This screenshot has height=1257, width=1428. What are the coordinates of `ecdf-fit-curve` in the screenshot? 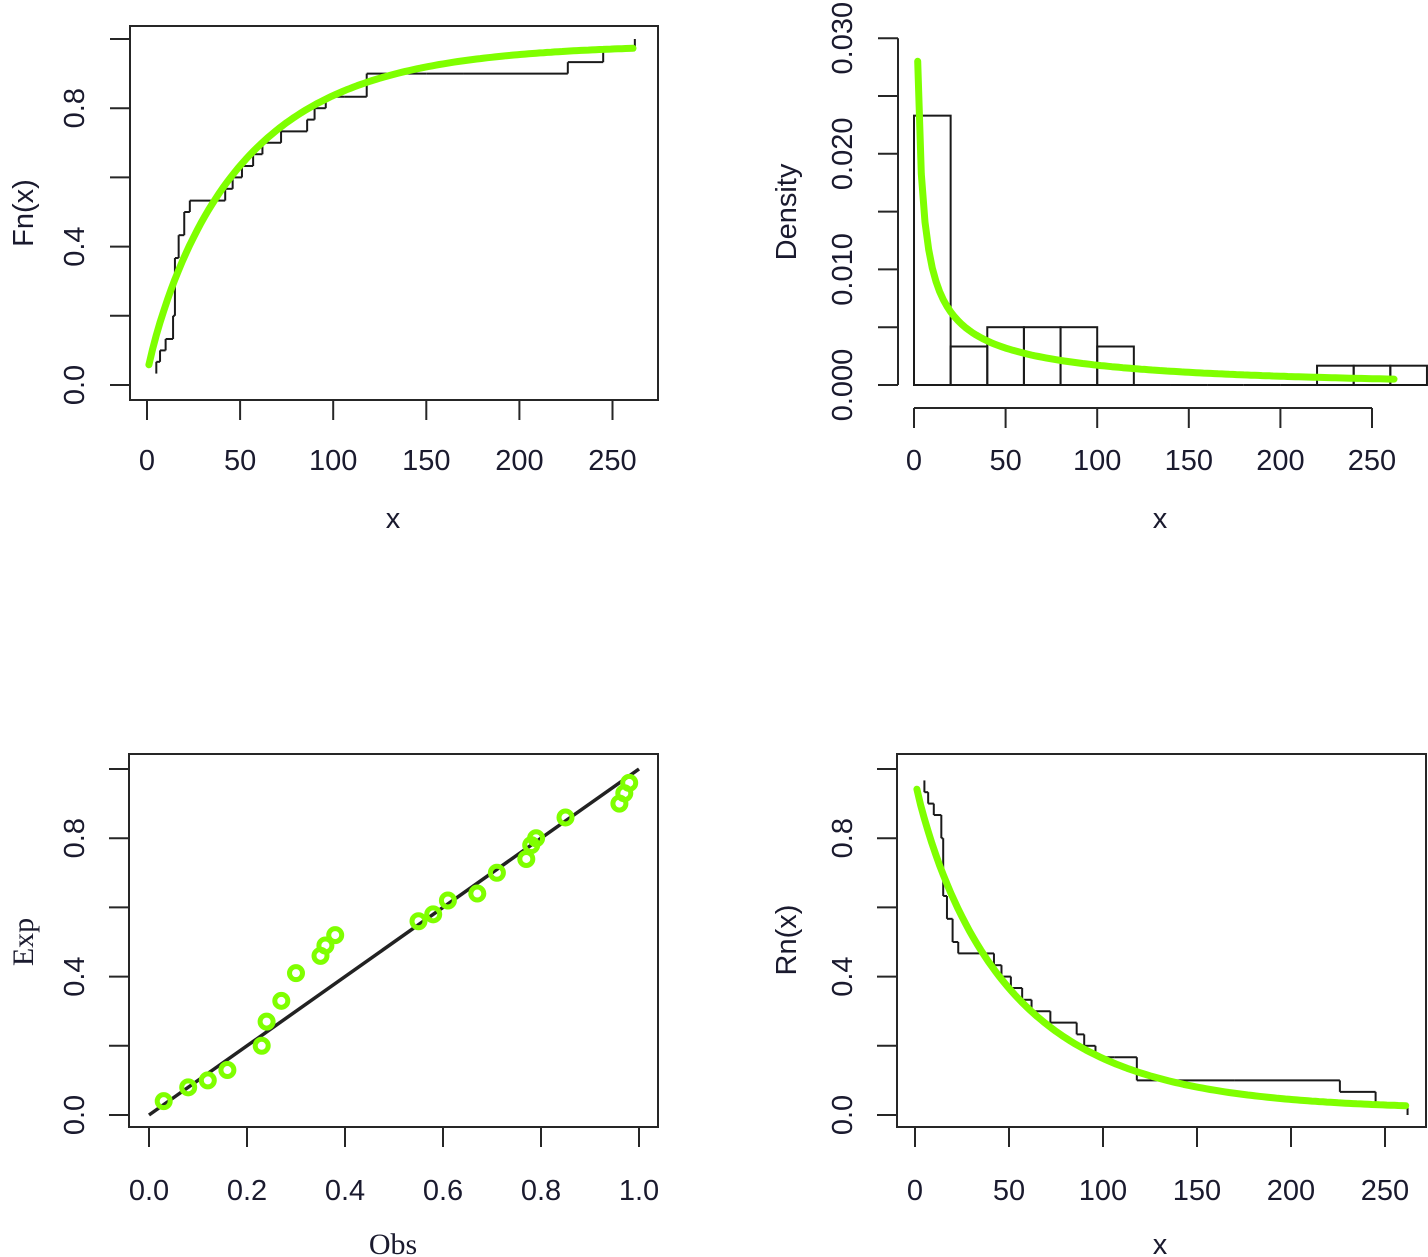 It's located at (391, 206).